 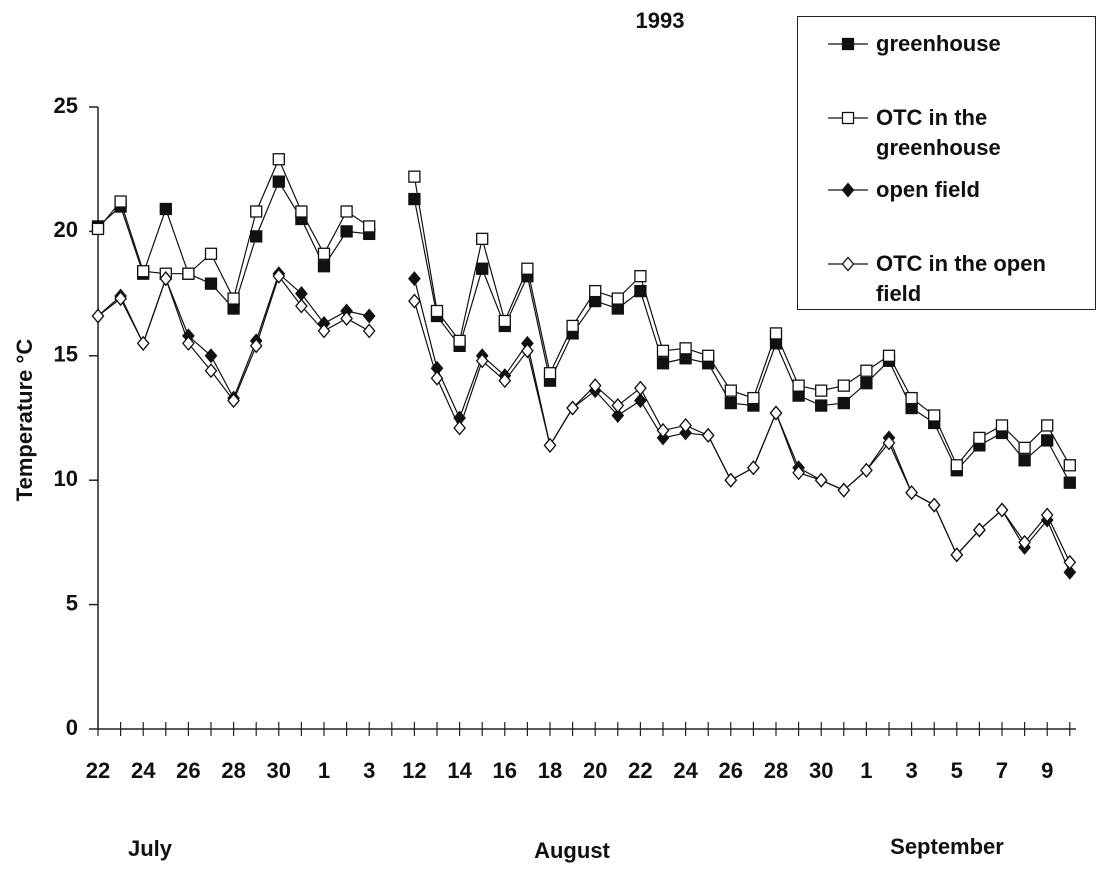 I want to click on legend-label: open field, so click(x=928, y=189).